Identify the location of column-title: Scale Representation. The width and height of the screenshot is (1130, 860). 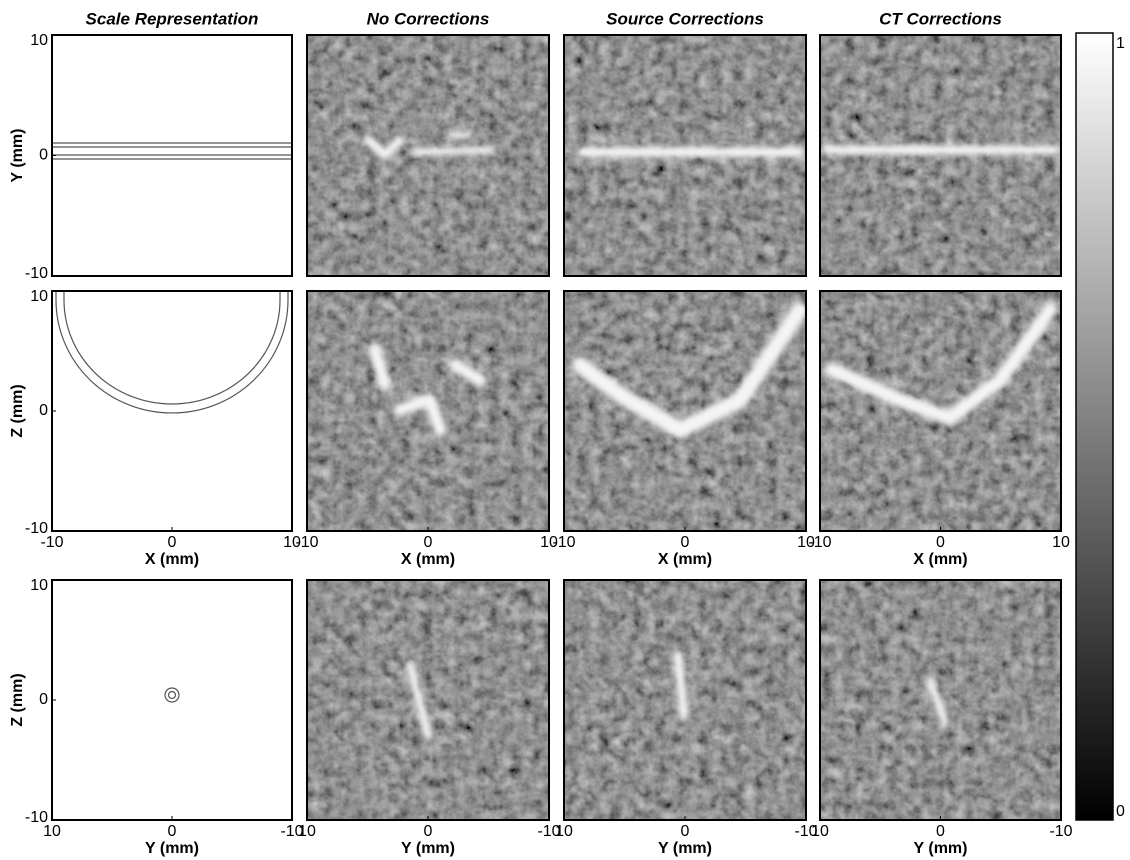
(172, 18).